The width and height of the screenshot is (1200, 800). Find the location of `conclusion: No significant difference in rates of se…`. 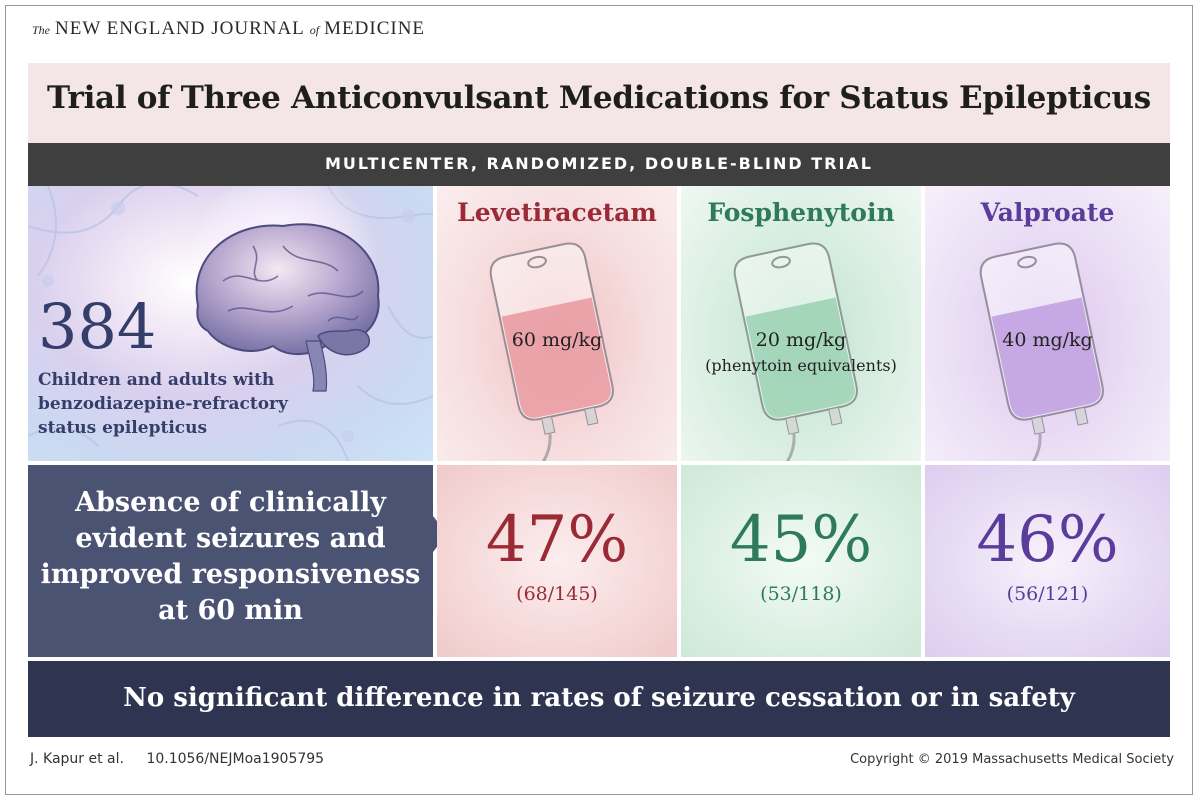

conclusion: No significant difference in rates of se… is located at coordinates (599, 698).